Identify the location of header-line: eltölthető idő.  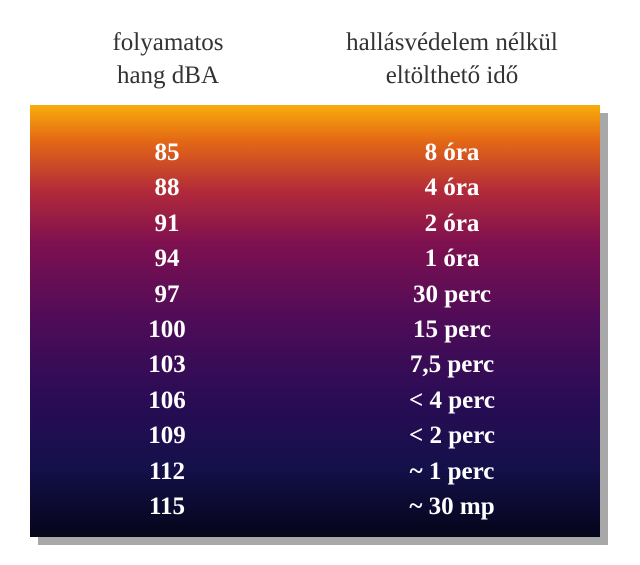
(452, 75).